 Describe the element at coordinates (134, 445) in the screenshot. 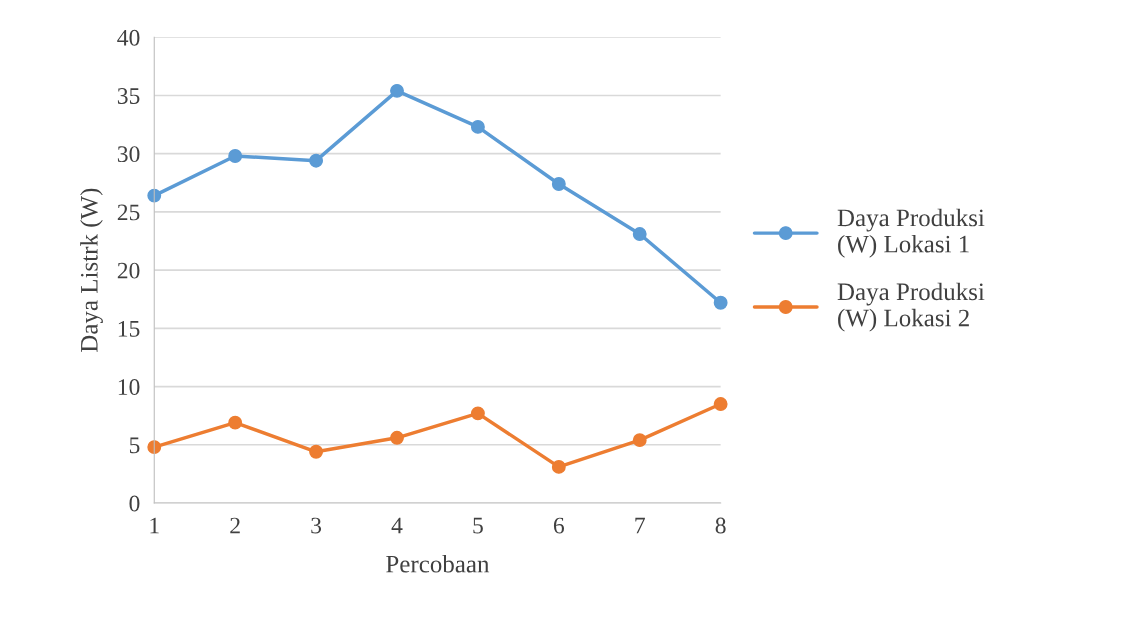

I see `y-tick-label: 5` at that location.